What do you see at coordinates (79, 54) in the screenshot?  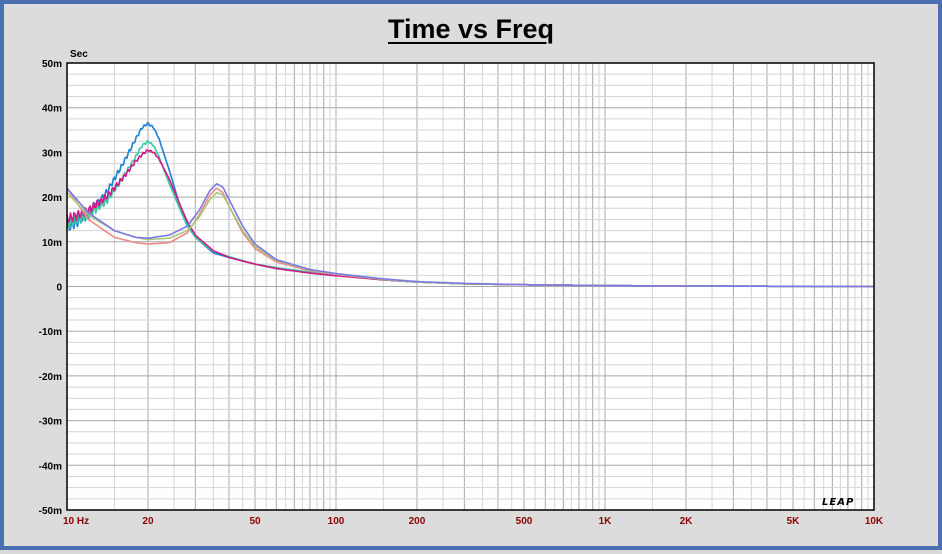 I see `y-axis-unit-label: Sec` at bounding box center [79, 54].